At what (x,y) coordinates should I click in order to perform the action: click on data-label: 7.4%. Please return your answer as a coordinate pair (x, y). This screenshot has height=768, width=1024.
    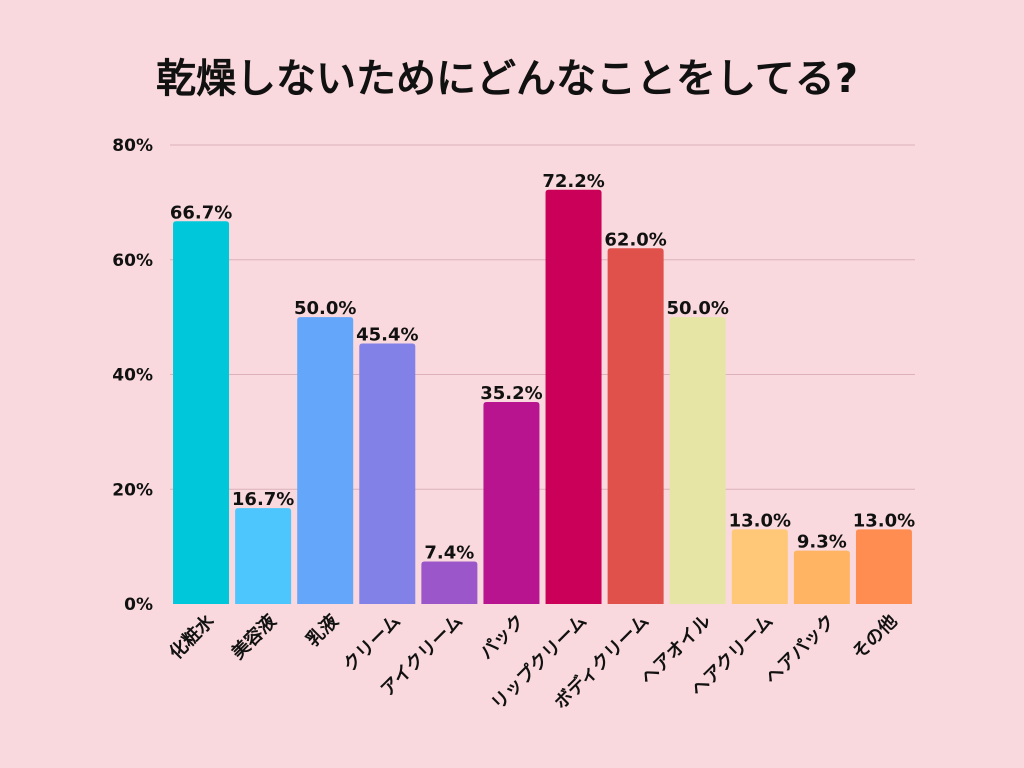
    Looking at the image, I should click on (449, 553).